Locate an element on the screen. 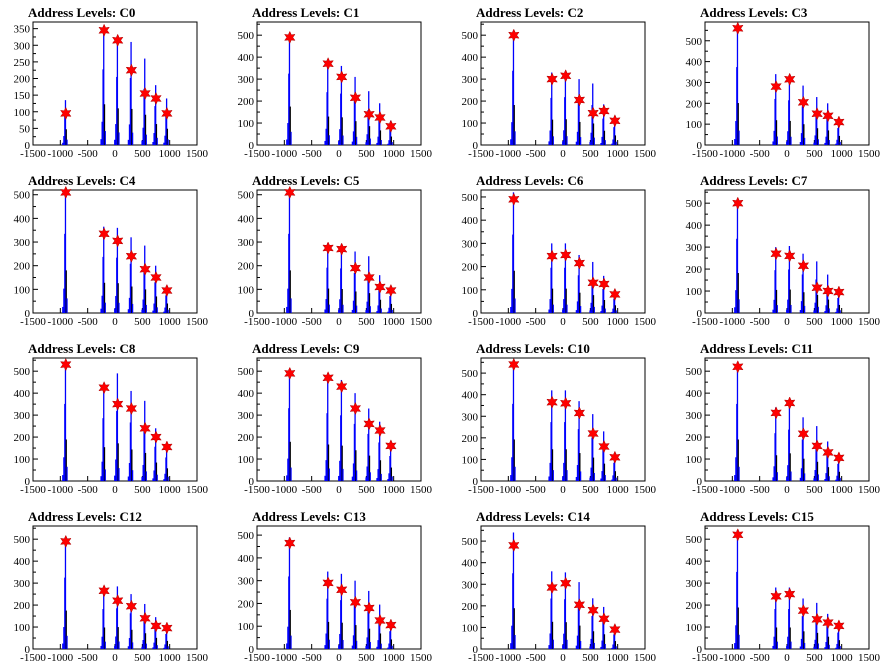  chart-title: Address Levels: C8 is located at coordinates (82, 348).